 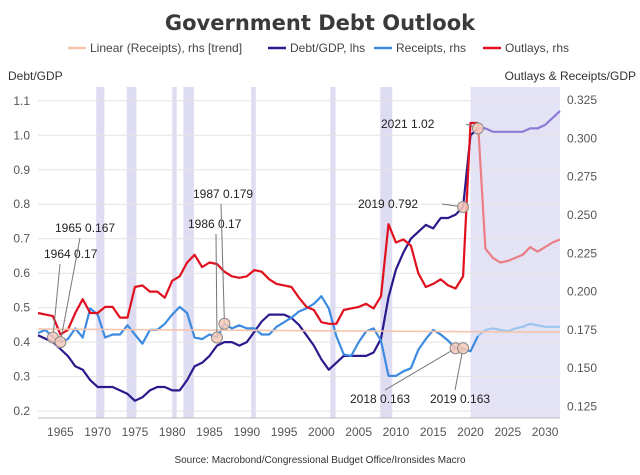 What do you see at coordinates (21, 342) in the screenshot?
I see `y-left-tick-label: 0.4` at bounding box center [21, 342].